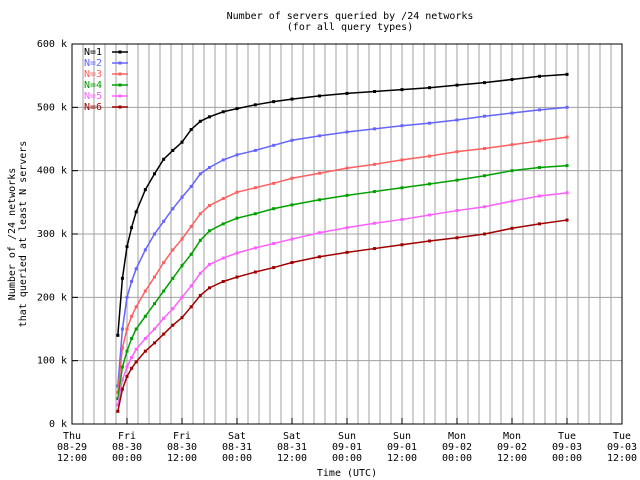  I want to click on x-tick-label: 00:00, so click(237, 458).